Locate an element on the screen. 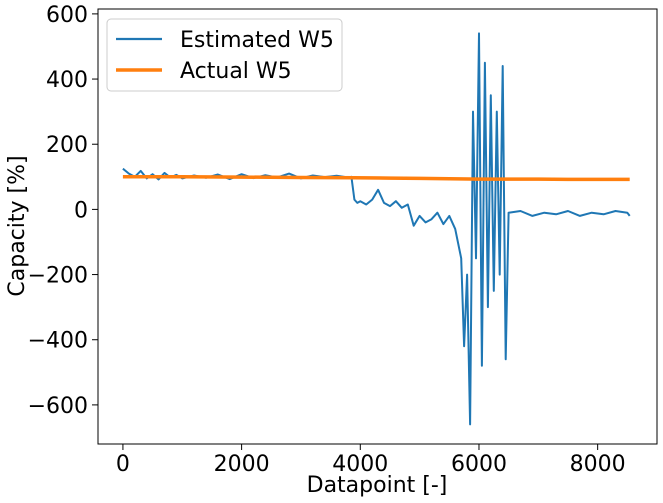 The width and height of the screenshot is (663, 503). x-tick-label: 2000 is located at coordinates (242, 464).